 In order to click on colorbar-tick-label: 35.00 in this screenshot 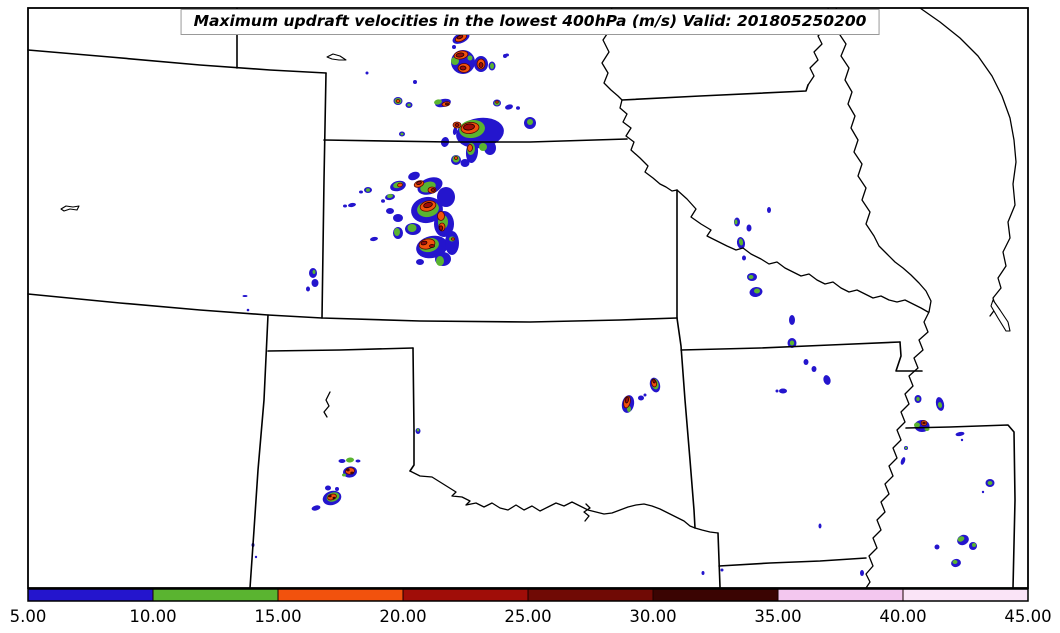, I will do `click(777, 616)`.